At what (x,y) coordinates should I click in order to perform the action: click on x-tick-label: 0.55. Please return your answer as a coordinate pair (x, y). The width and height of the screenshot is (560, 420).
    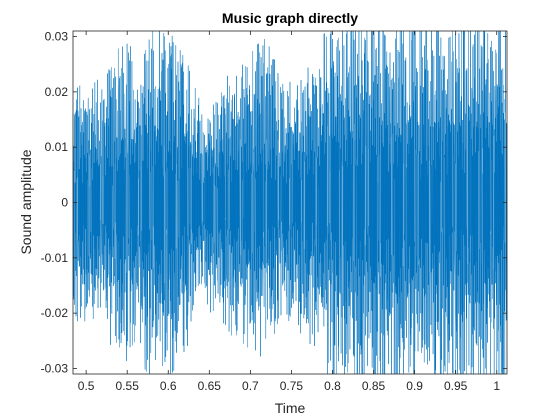
    Looking at the image, I should click on (128, 386).